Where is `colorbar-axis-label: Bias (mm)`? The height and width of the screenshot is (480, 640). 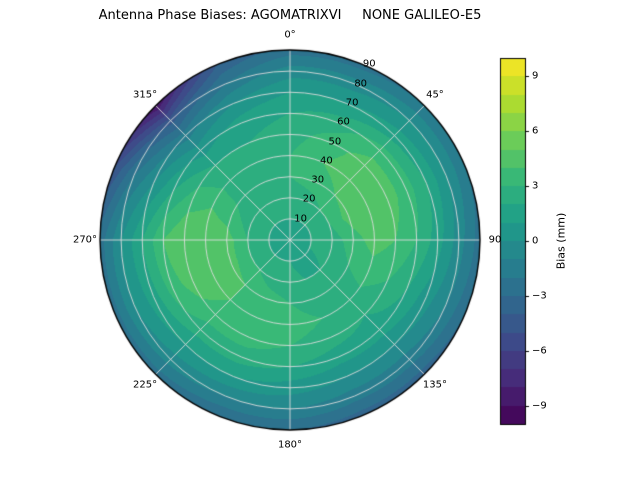 colorbar-axis-label: Bias (mm) is located at coordinates (561, 241).